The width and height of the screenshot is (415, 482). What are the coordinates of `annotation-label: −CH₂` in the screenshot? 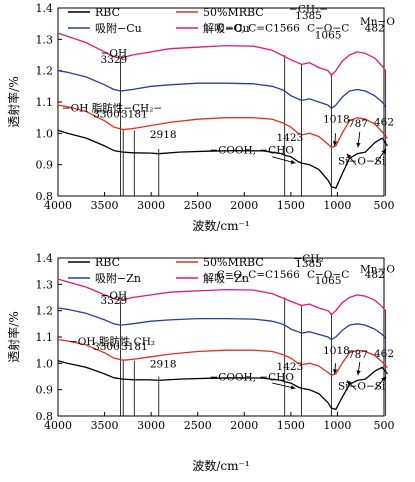 It's located at (308, 259).